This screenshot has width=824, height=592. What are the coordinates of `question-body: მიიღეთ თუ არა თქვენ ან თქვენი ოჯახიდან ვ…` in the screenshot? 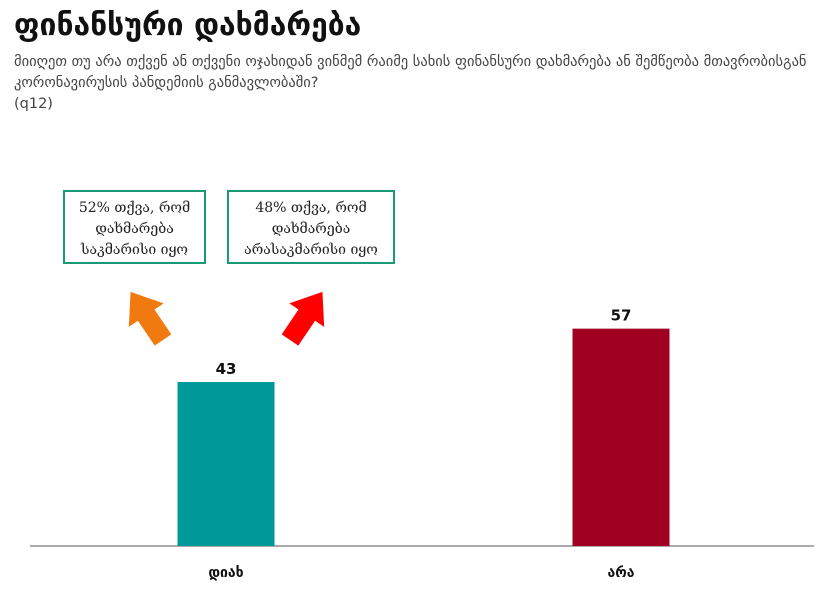 It's located at (410, 72).